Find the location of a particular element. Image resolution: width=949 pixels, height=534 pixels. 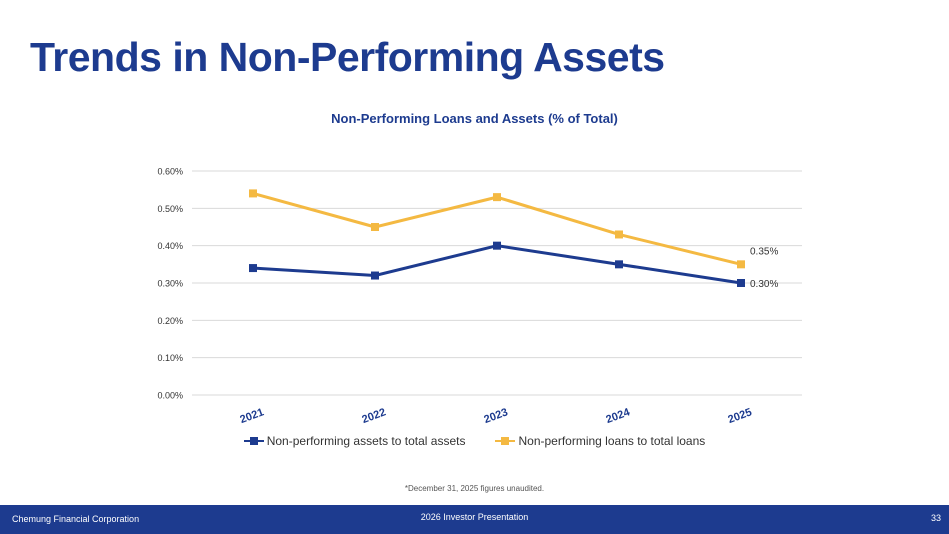

legend-label-loans: Non-performing loans to total loans is located at coordinates (612, 441).